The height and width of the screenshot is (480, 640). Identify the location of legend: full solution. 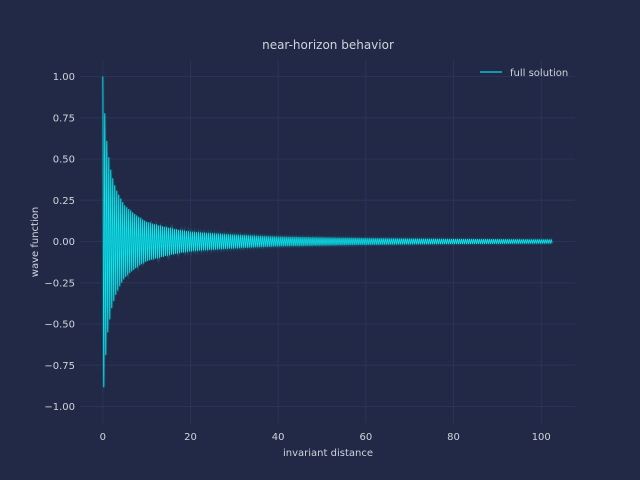
(524, 73).